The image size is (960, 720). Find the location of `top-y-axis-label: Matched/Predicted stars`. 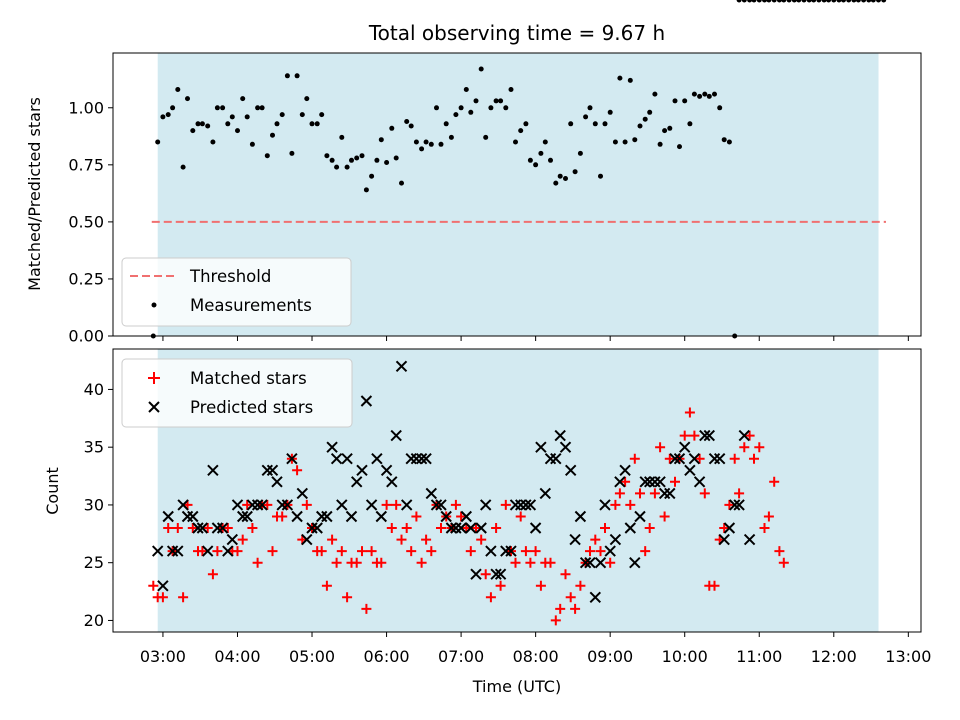

top-y-axis-label: Matched/Predicted stars is located at coordinates (34, 194).